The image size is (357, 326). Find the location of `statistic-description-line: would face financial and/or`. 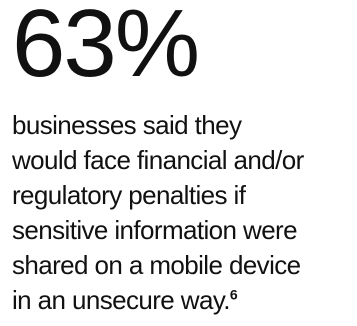

statistic-description-line: would face financial and/or is located at coordinates (158, 160).